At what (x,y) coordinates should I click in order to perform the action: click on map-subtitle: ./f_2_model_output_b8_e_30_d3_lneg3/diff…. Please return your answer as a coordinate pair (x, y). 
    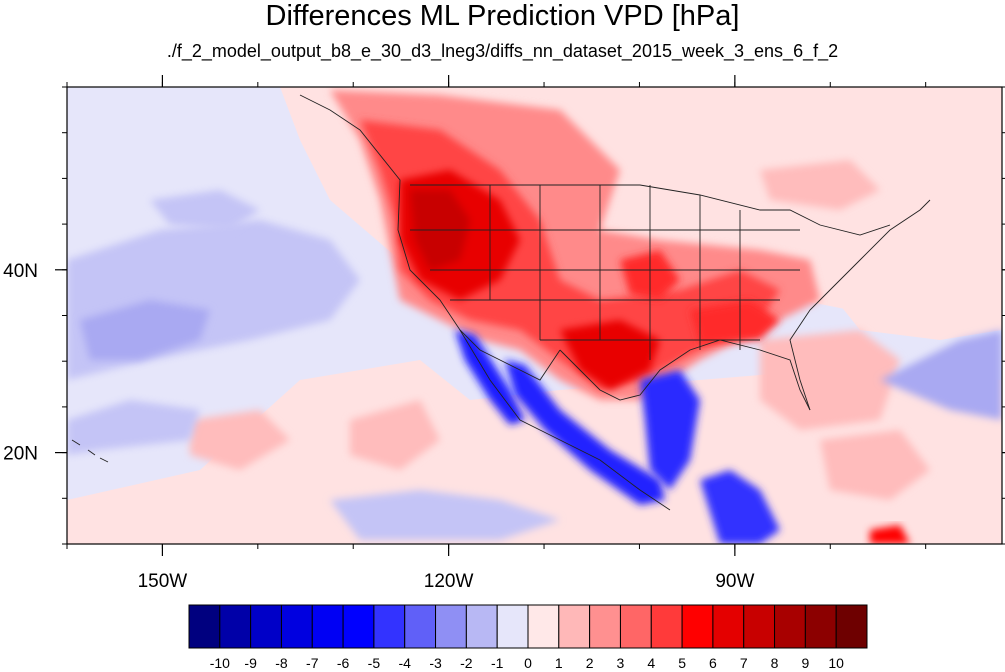
    Looking at the image, I should click on (502, 51).